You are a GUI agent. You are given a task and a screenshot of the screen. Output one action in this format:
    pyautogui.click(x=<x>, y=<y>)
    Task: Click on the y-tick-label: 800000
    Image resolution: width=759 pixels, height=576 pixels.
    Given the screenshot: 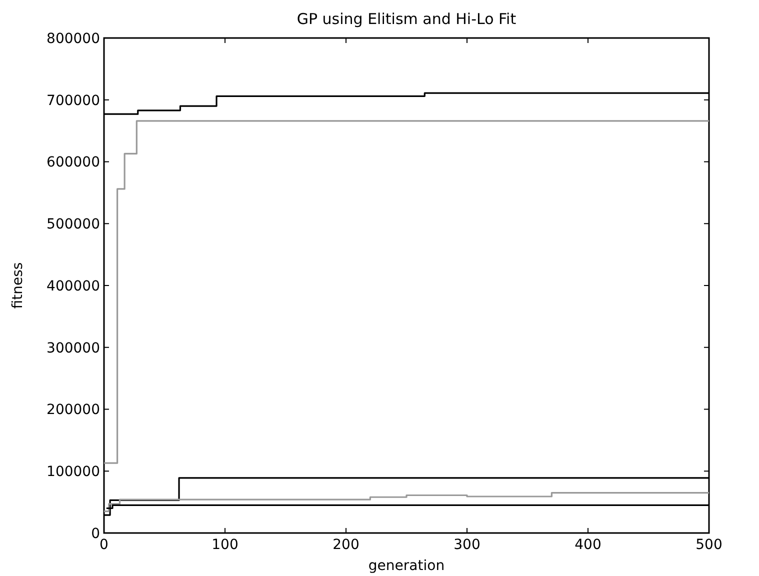 What is the action you would take?
    pyautogui.click(x=73, y=38)
    